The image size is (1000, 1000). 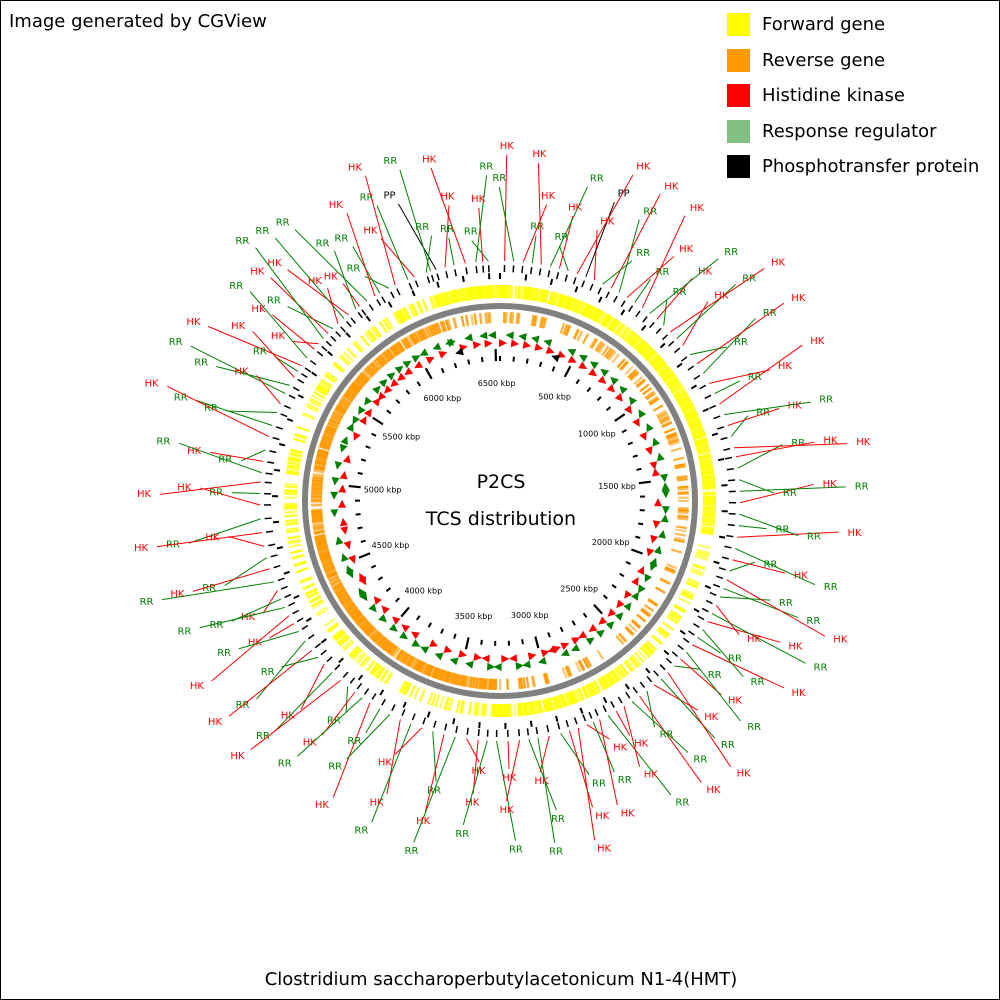 I want to click on tick-label: 4500 kbp, so click(x=391, y=545).